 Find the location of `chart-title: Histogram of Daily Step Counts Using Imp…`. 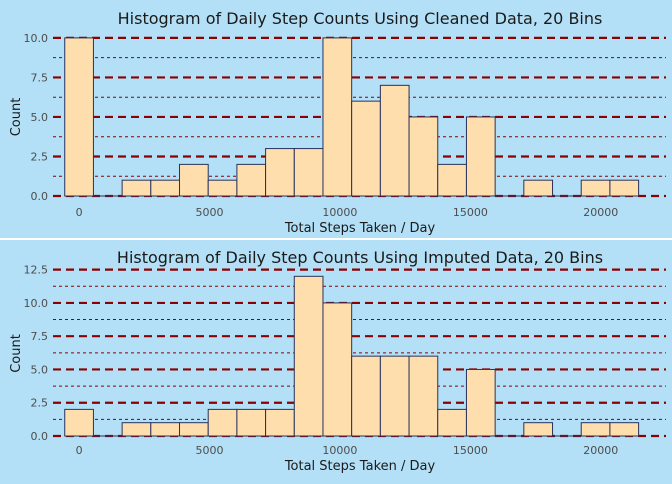

chart-title: Histogram of Daily Step Counts Using Imp… is located at coordinates (360, 257).